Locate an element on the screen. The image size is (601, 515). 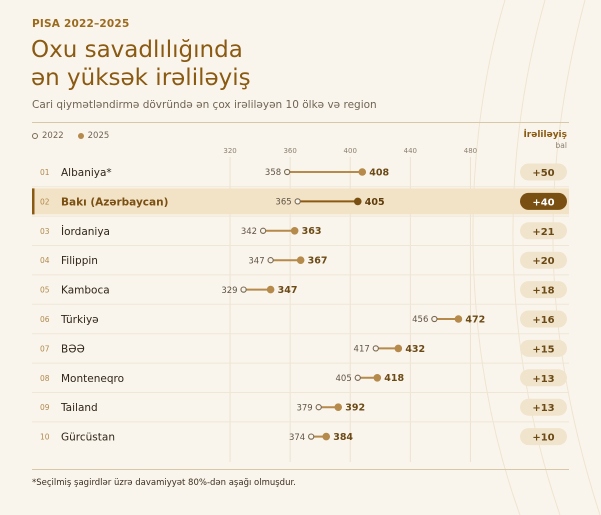
row-rank: 05 is located at coordinates (45, 290).